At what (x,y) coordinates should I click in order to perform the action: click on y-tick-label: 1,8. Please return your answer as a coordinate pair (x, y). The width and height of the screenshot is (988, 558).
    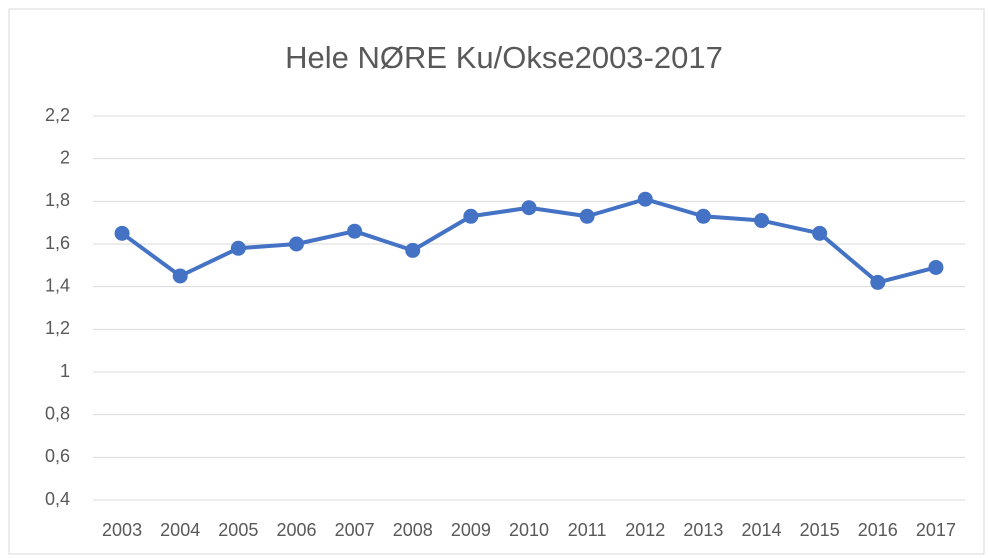
    Looking at the image, I should click on (57, 200).